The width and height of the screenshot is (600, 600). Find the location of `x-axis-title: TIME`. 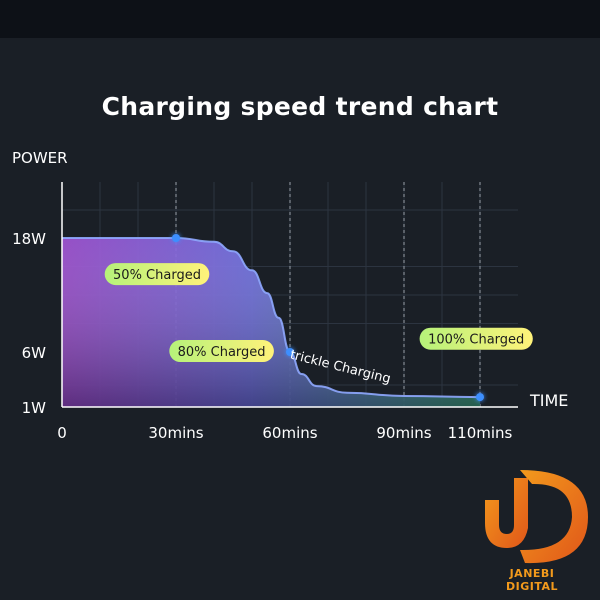

x-axis-title: TIME is located at coordinates (548, 400).